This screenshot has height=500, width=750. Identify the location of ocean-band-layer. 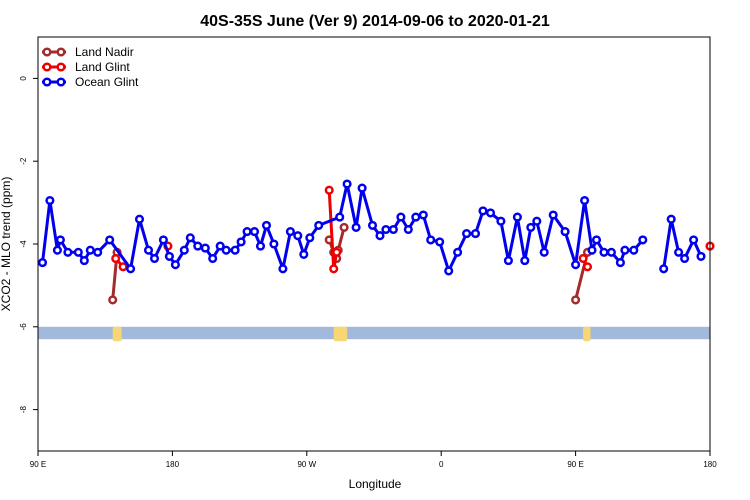
(374, 334).